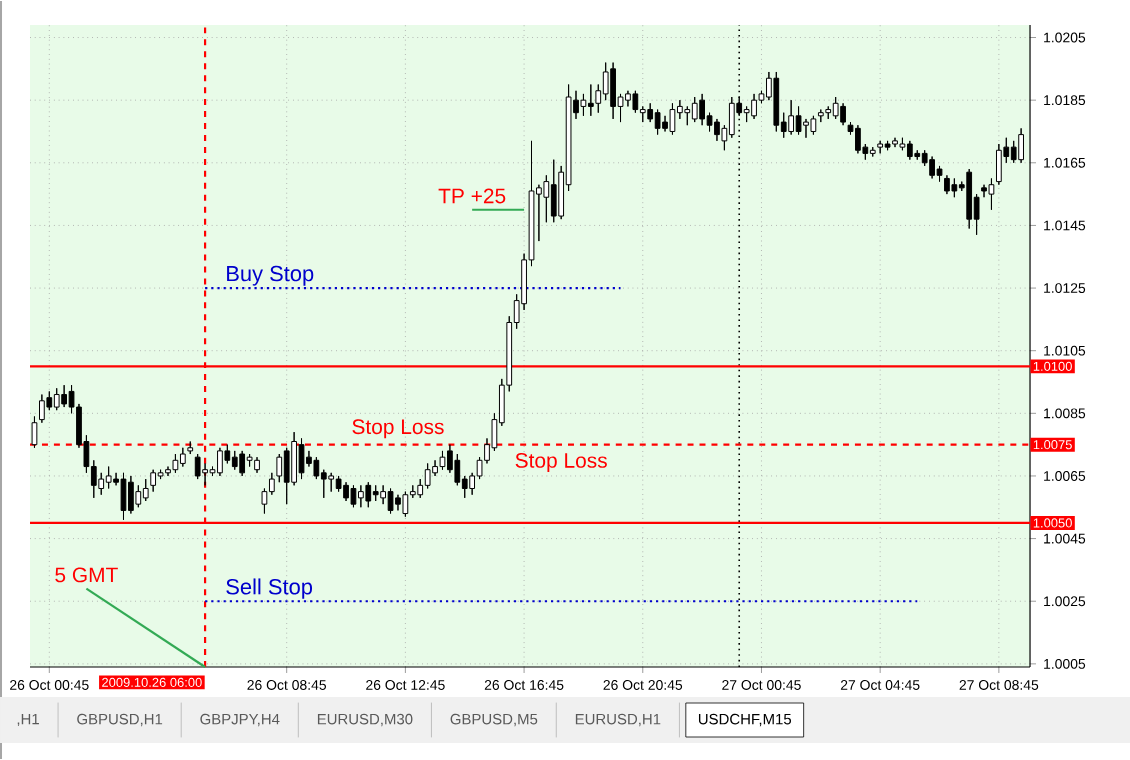 This screenshot has height=760, width=1130. I want to click on annotation: TP +25, so click(472, 196).